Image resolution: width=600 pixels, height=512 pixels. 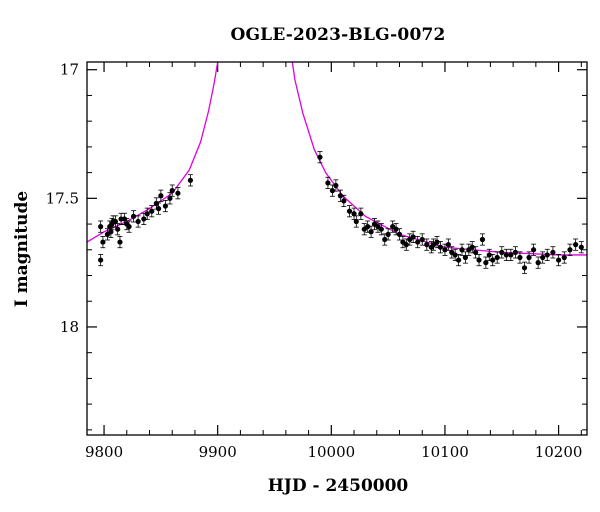 I want to click on y-axis-label: I magnitude, so click(x=22, y=249).